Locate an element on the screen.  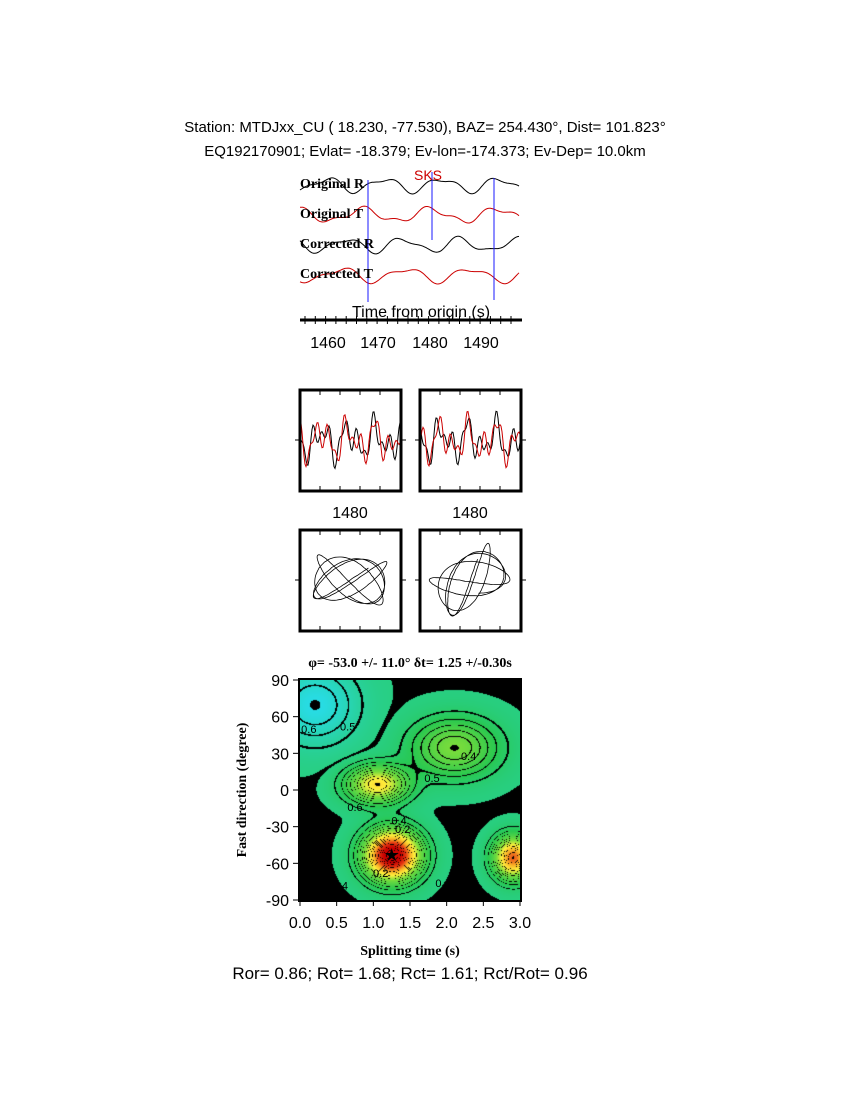
map-y-tick-label: -60 is located at coordinates (277, 864).